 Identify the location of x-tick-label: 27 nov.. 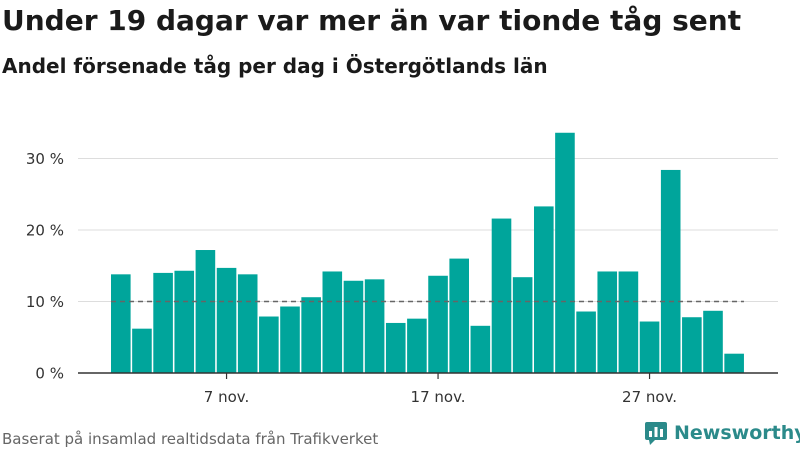
(649, 397).